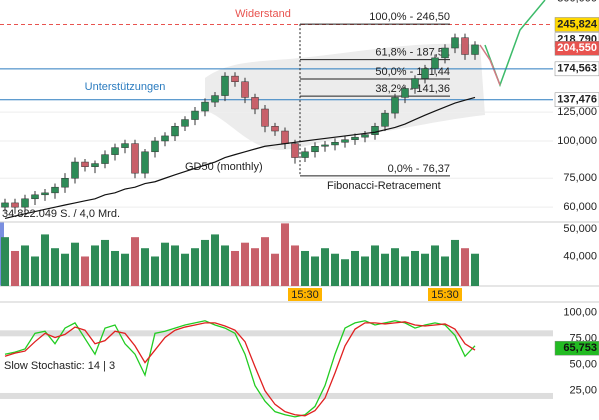  What do you see at coordinates (419, 169) in the screenshot?
I see `fib-level-label: 0,0% - 76,37` at bounding box center [419, 169].